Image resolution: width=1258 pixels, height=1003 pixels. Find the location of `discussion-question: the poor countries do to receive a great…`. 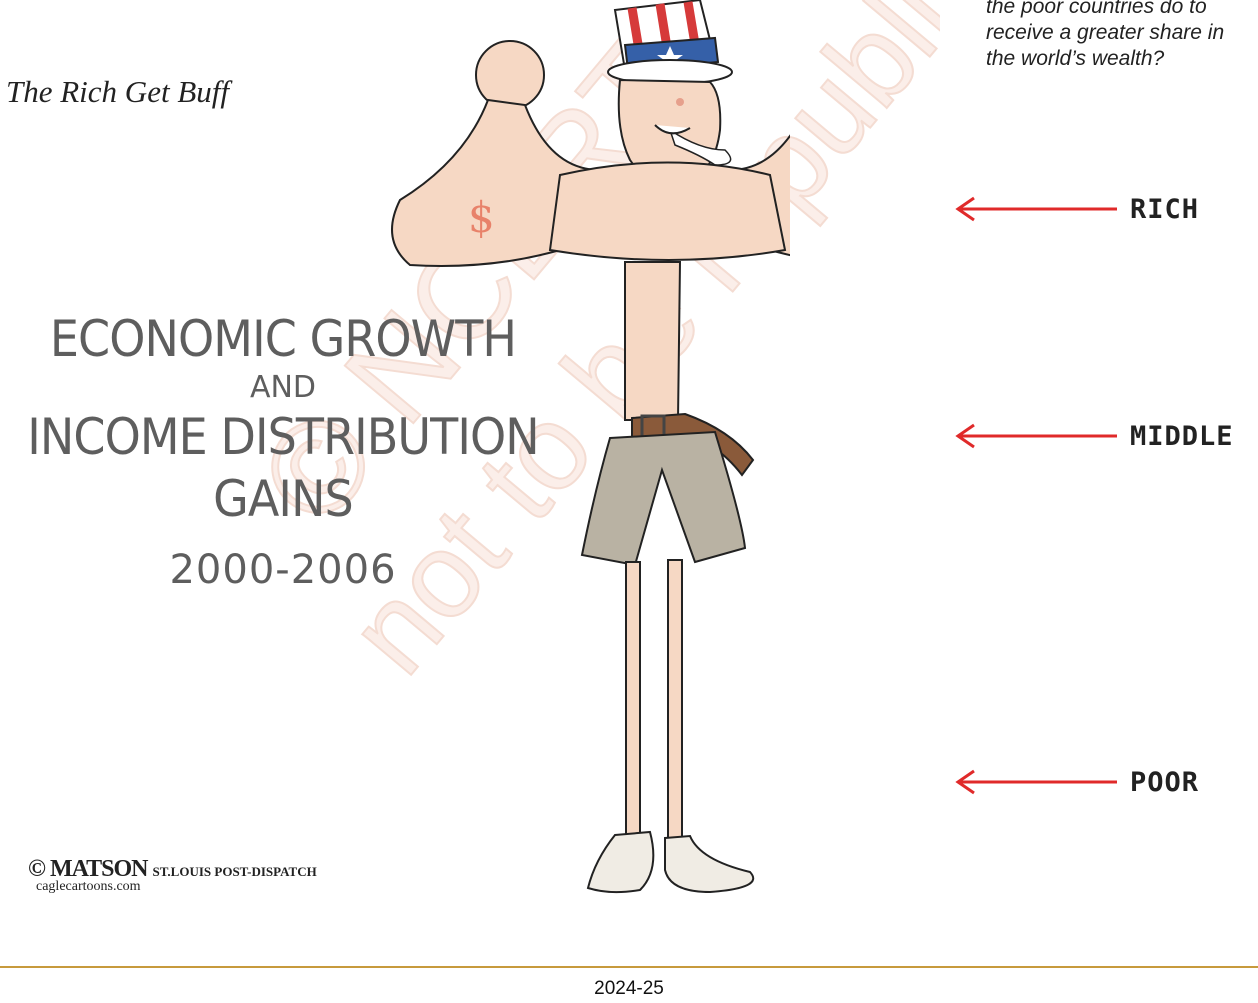

discussion-question: the poor countries do to receive a great… is located at coordinates (1122, 36).